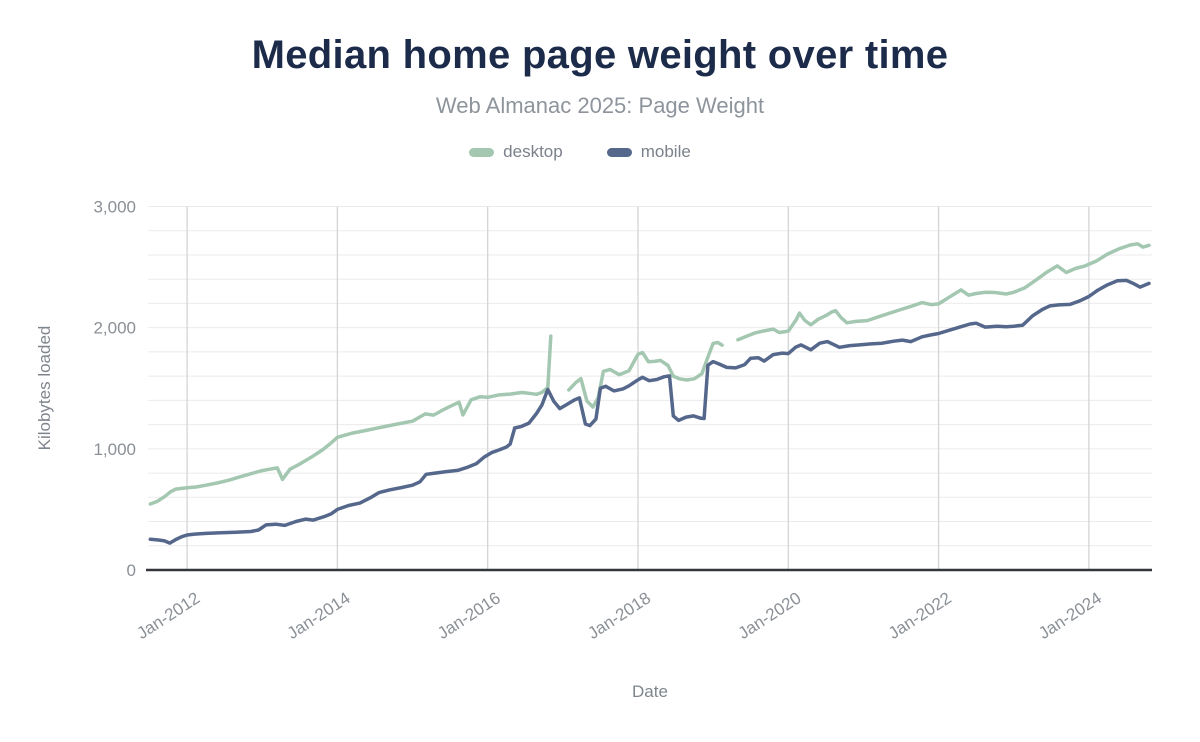 The image size is (1200, 742). I want to click on x-axis-tick-label: Jan-2024, so click(1070, 615).